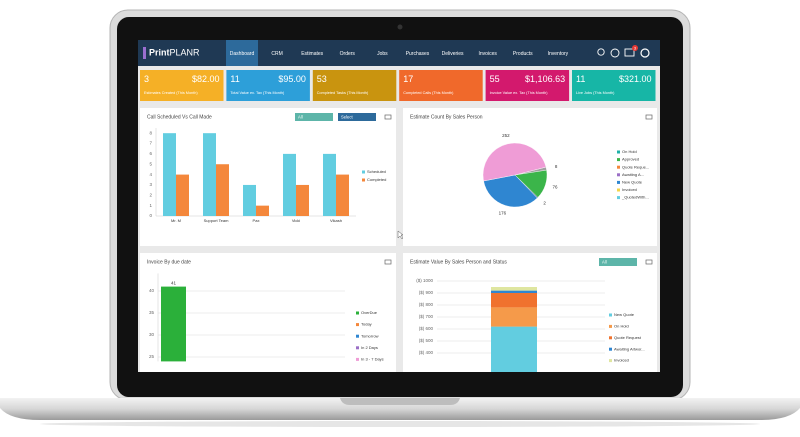 The image size is (800, 437). I want to click on nav-item: Jobs, so click(382, 54).